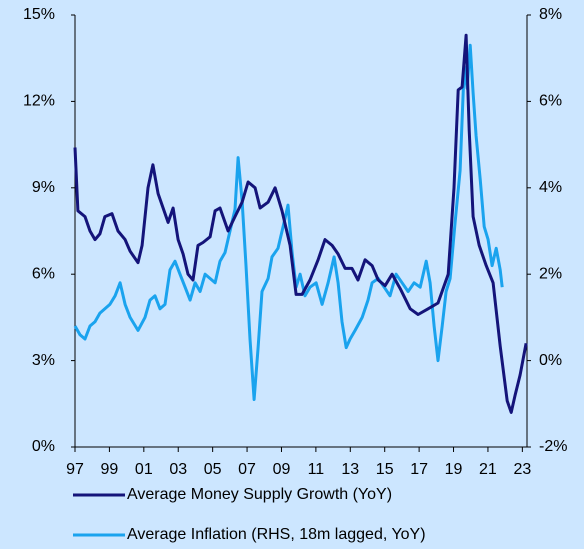  I want to click on x-tick-label: 23, so click(522, 469).